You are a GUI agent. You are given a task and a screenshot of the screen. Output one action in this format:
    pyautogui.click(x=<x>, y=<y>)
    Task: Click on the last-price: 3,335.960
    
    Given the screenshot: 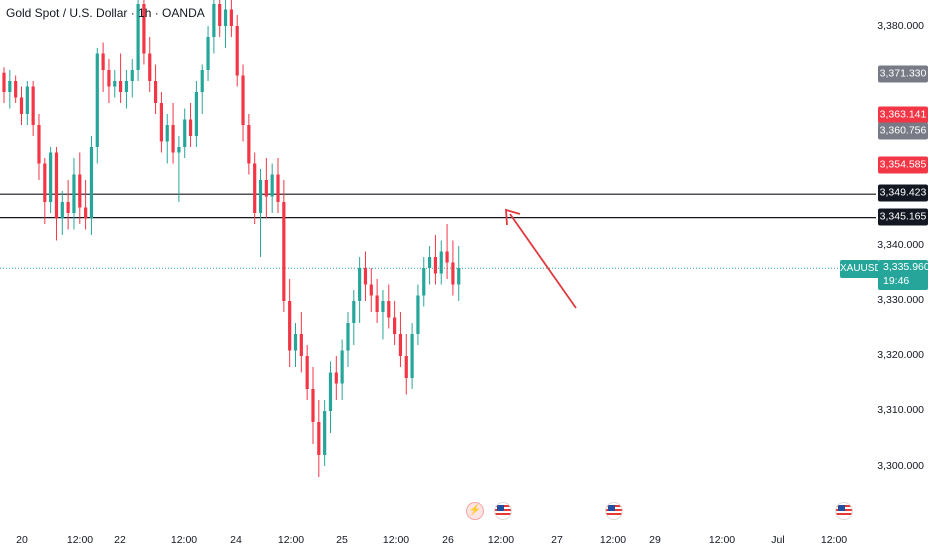 What is the action you would take?
    pyautogui.click(x=906, y=267)
    